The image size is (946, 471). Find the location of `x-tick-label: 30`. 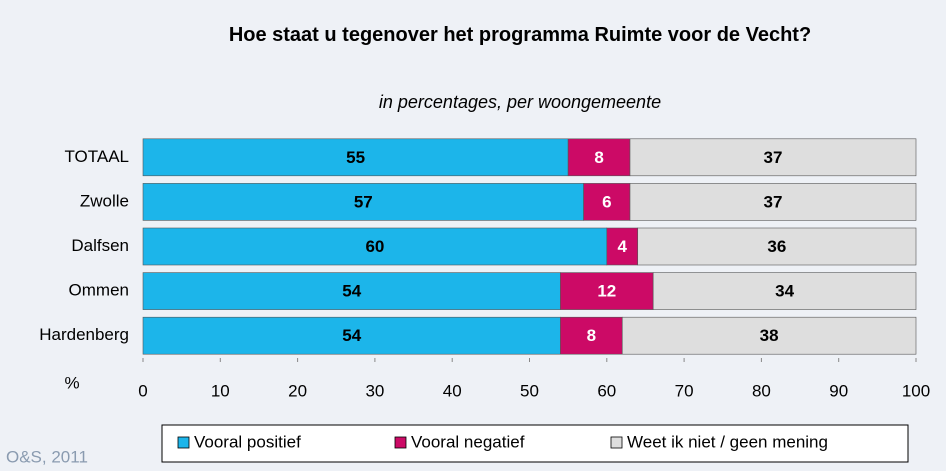

x-tick-label: 30 is located at coordinates (374, 390).